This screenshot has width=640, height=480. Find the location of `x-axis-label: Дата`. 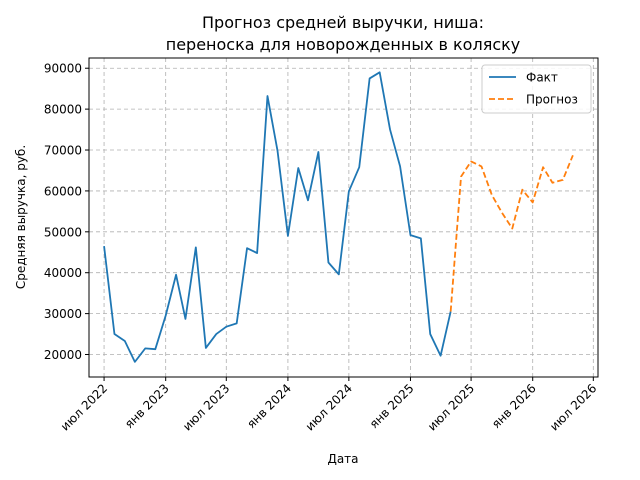

x-axis-label: Дата is located at coordinates (342, 459).